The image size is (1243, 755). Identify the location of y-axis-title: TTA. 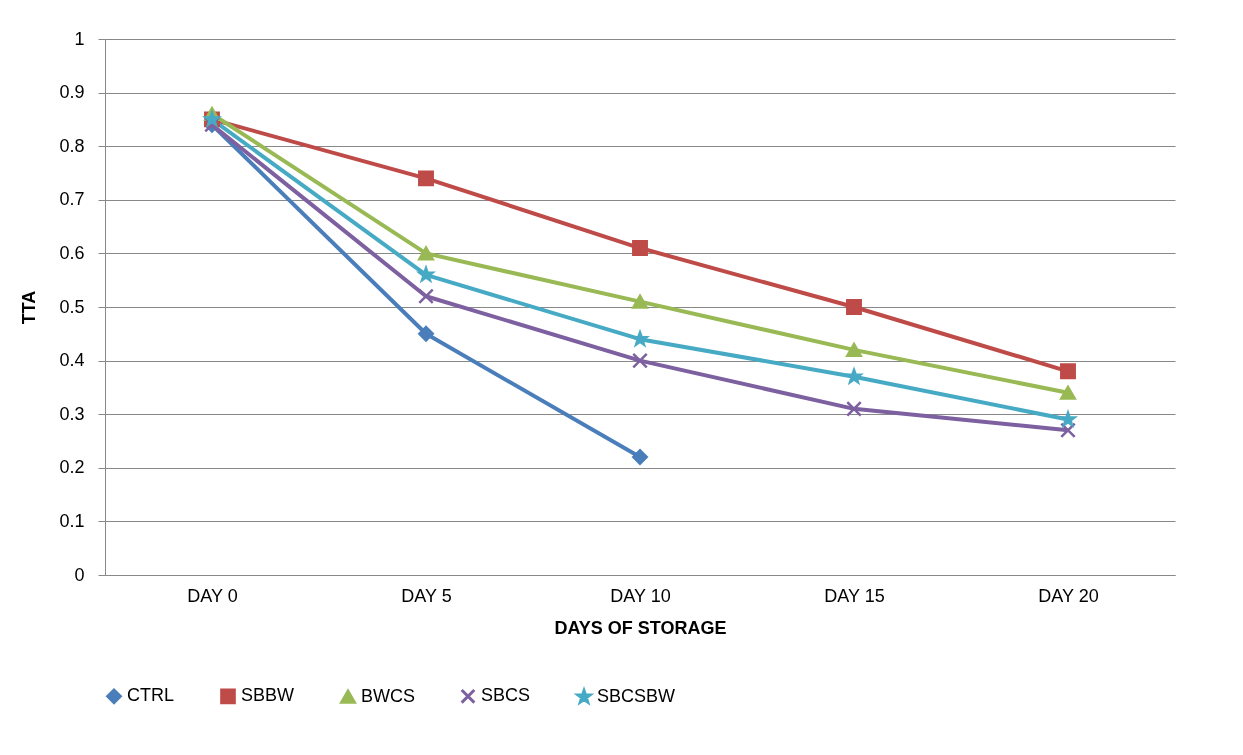
(29, 307).